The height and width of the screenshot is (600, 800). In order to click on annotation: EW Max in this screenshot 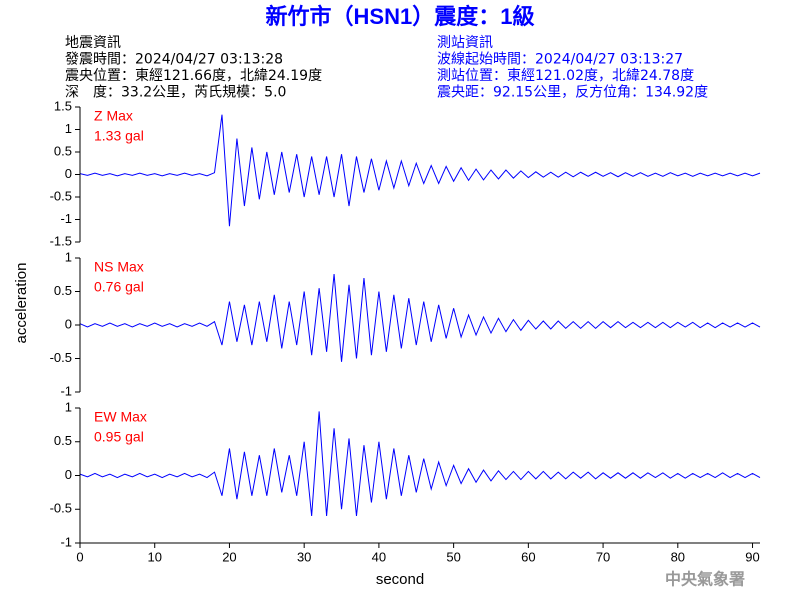, I will do `click(120, 417)`.